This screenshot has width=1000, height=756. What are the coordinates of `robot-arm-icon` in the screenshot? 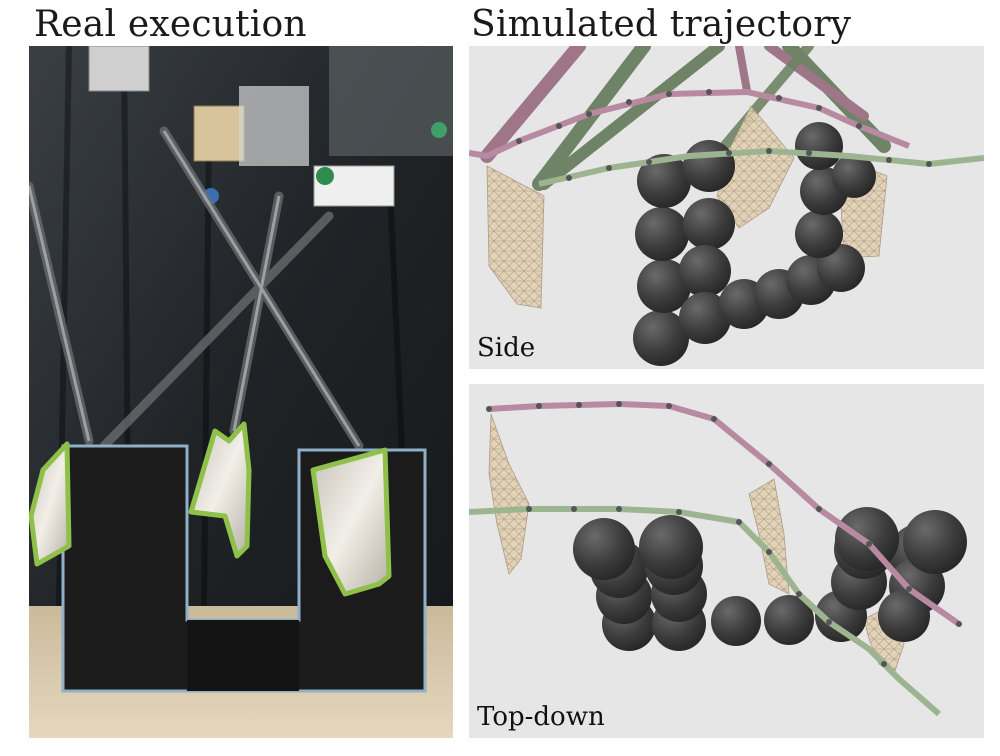 It's located at (270, 126).